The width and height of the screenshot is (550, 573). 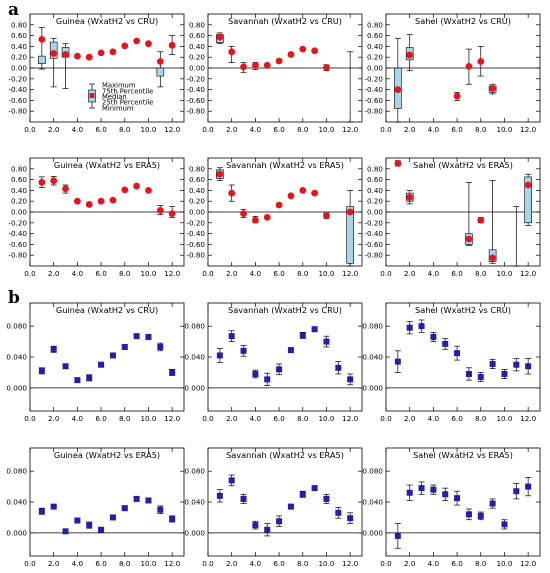 What do you see at coordinates (195, 222) in the screenshot?
I see `y-tick-label: -0.20` at bounding box center [195, 222].